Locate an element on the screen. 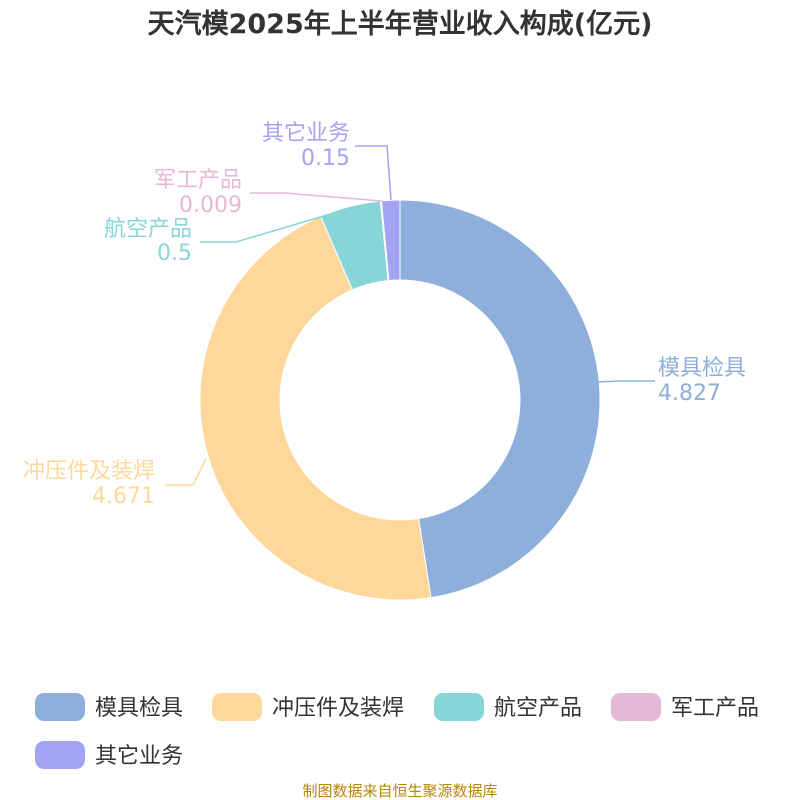 Image resolution: width=800 pixels, height=800 pixels. source-note: 制图数据来自恒生聚源数据库 is located at coordinates (399, 791).